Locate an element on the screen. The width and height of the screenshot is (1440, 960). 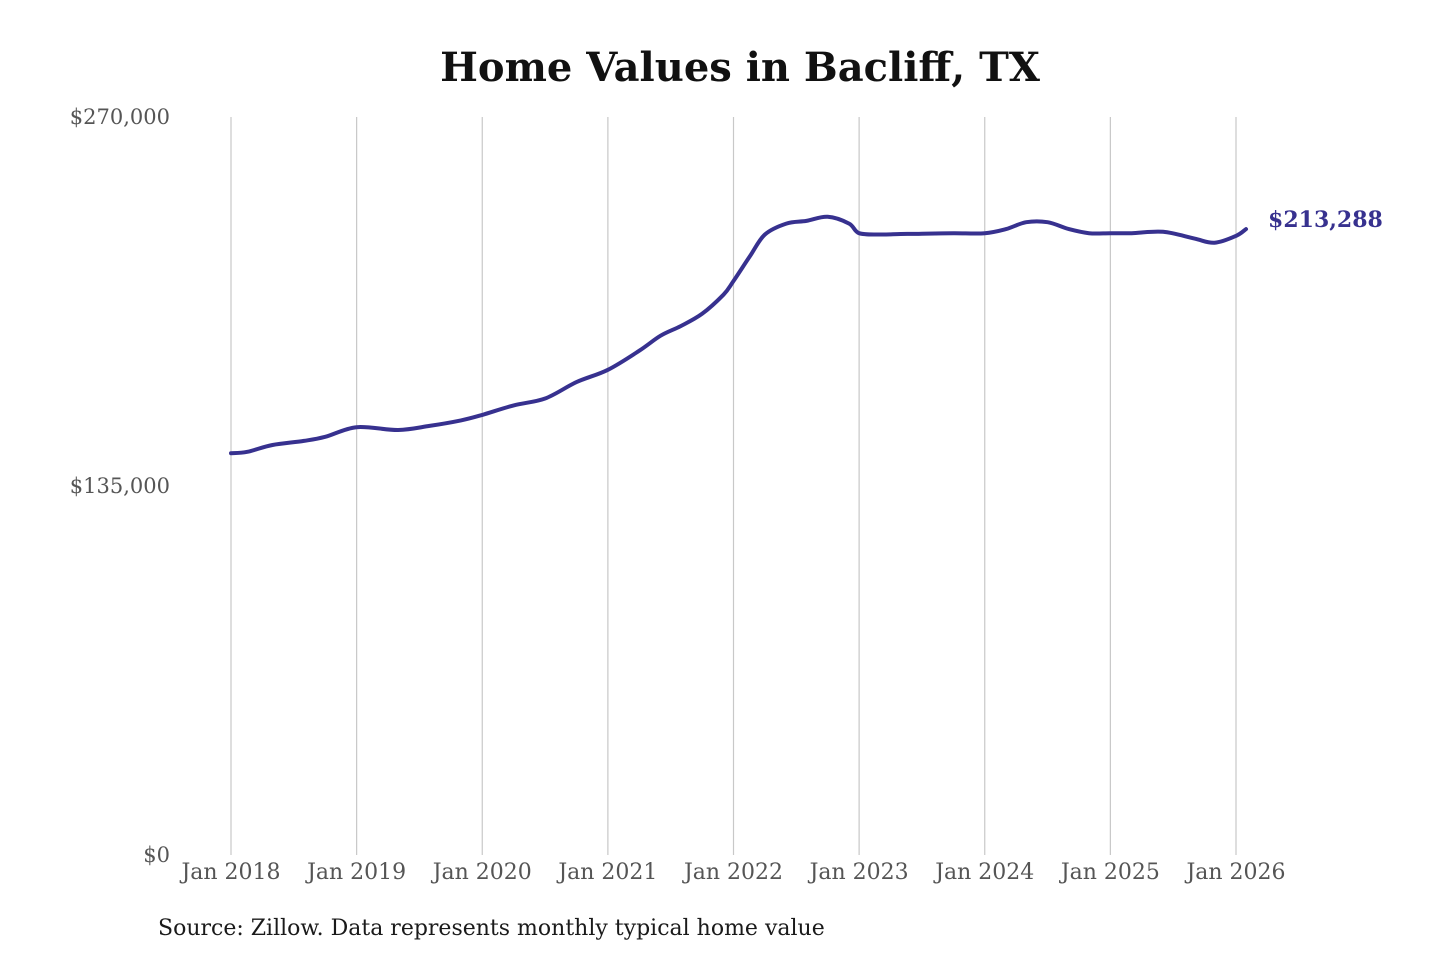
x-tick-label: Jan 2024 is located at coordinates (983, 872).